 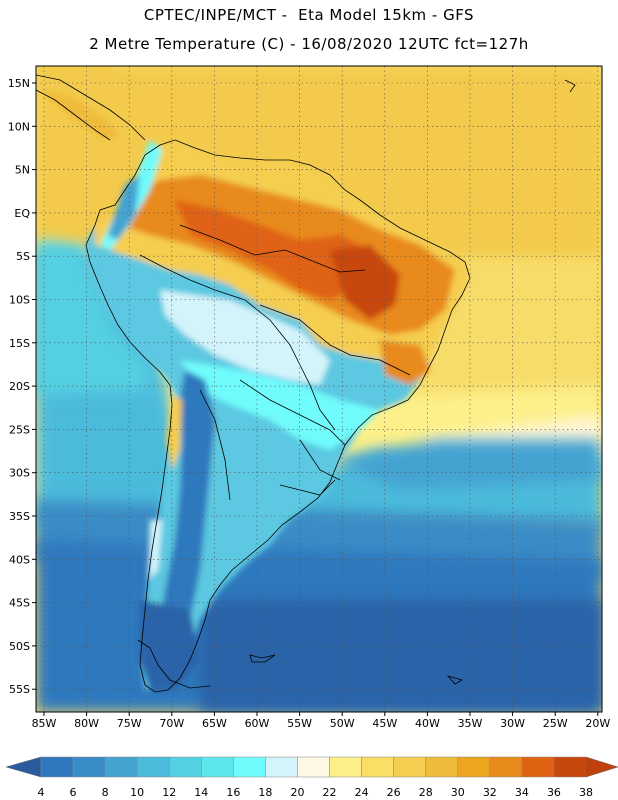 What do you see at coordinates (19, 689) in the screenshot?
I see `lat-label: 55S` at bounding box center [19, 689].